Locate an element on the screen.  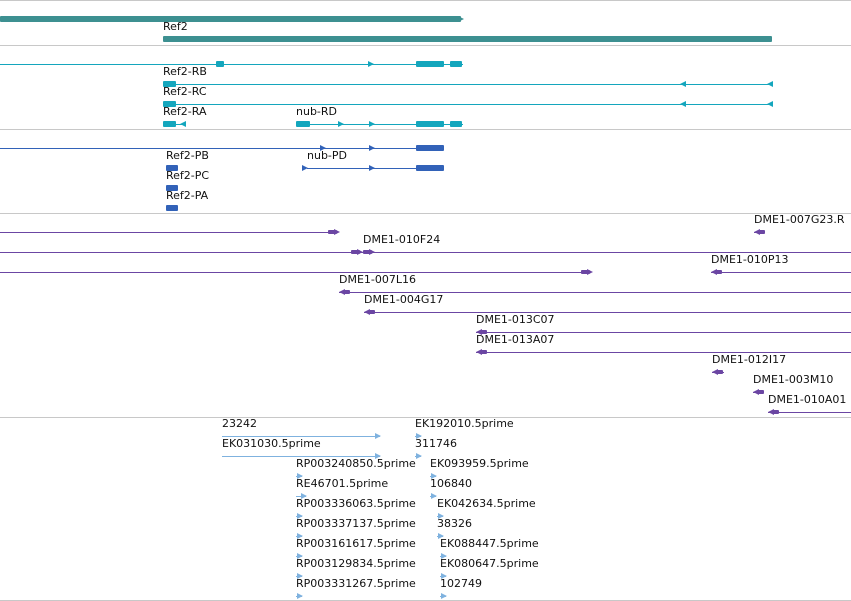
est-label: 106840 is located at coordinates (451, 483).